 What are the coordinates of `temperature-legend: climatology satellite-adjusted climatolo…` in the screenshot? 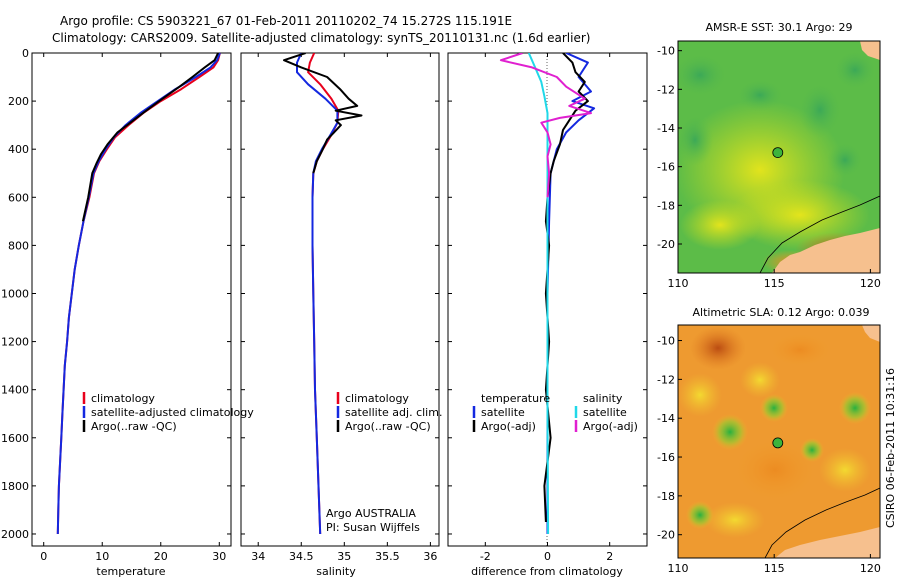 It's located at (168, 412).